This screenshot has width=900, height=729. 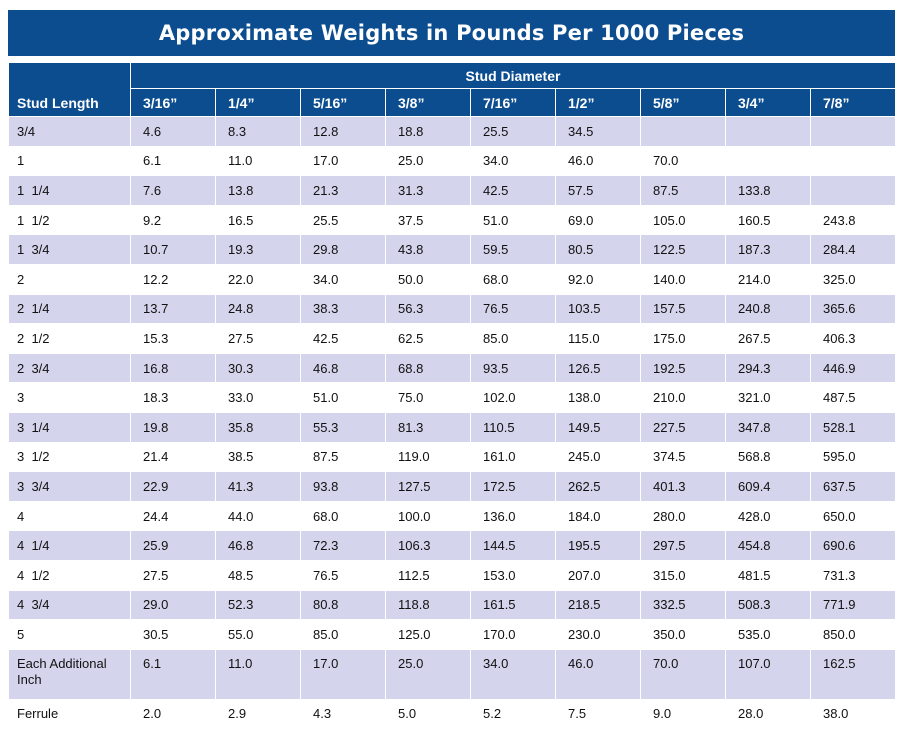 I want to click on weight-cell: 21.4, so click(x=173, y=457).